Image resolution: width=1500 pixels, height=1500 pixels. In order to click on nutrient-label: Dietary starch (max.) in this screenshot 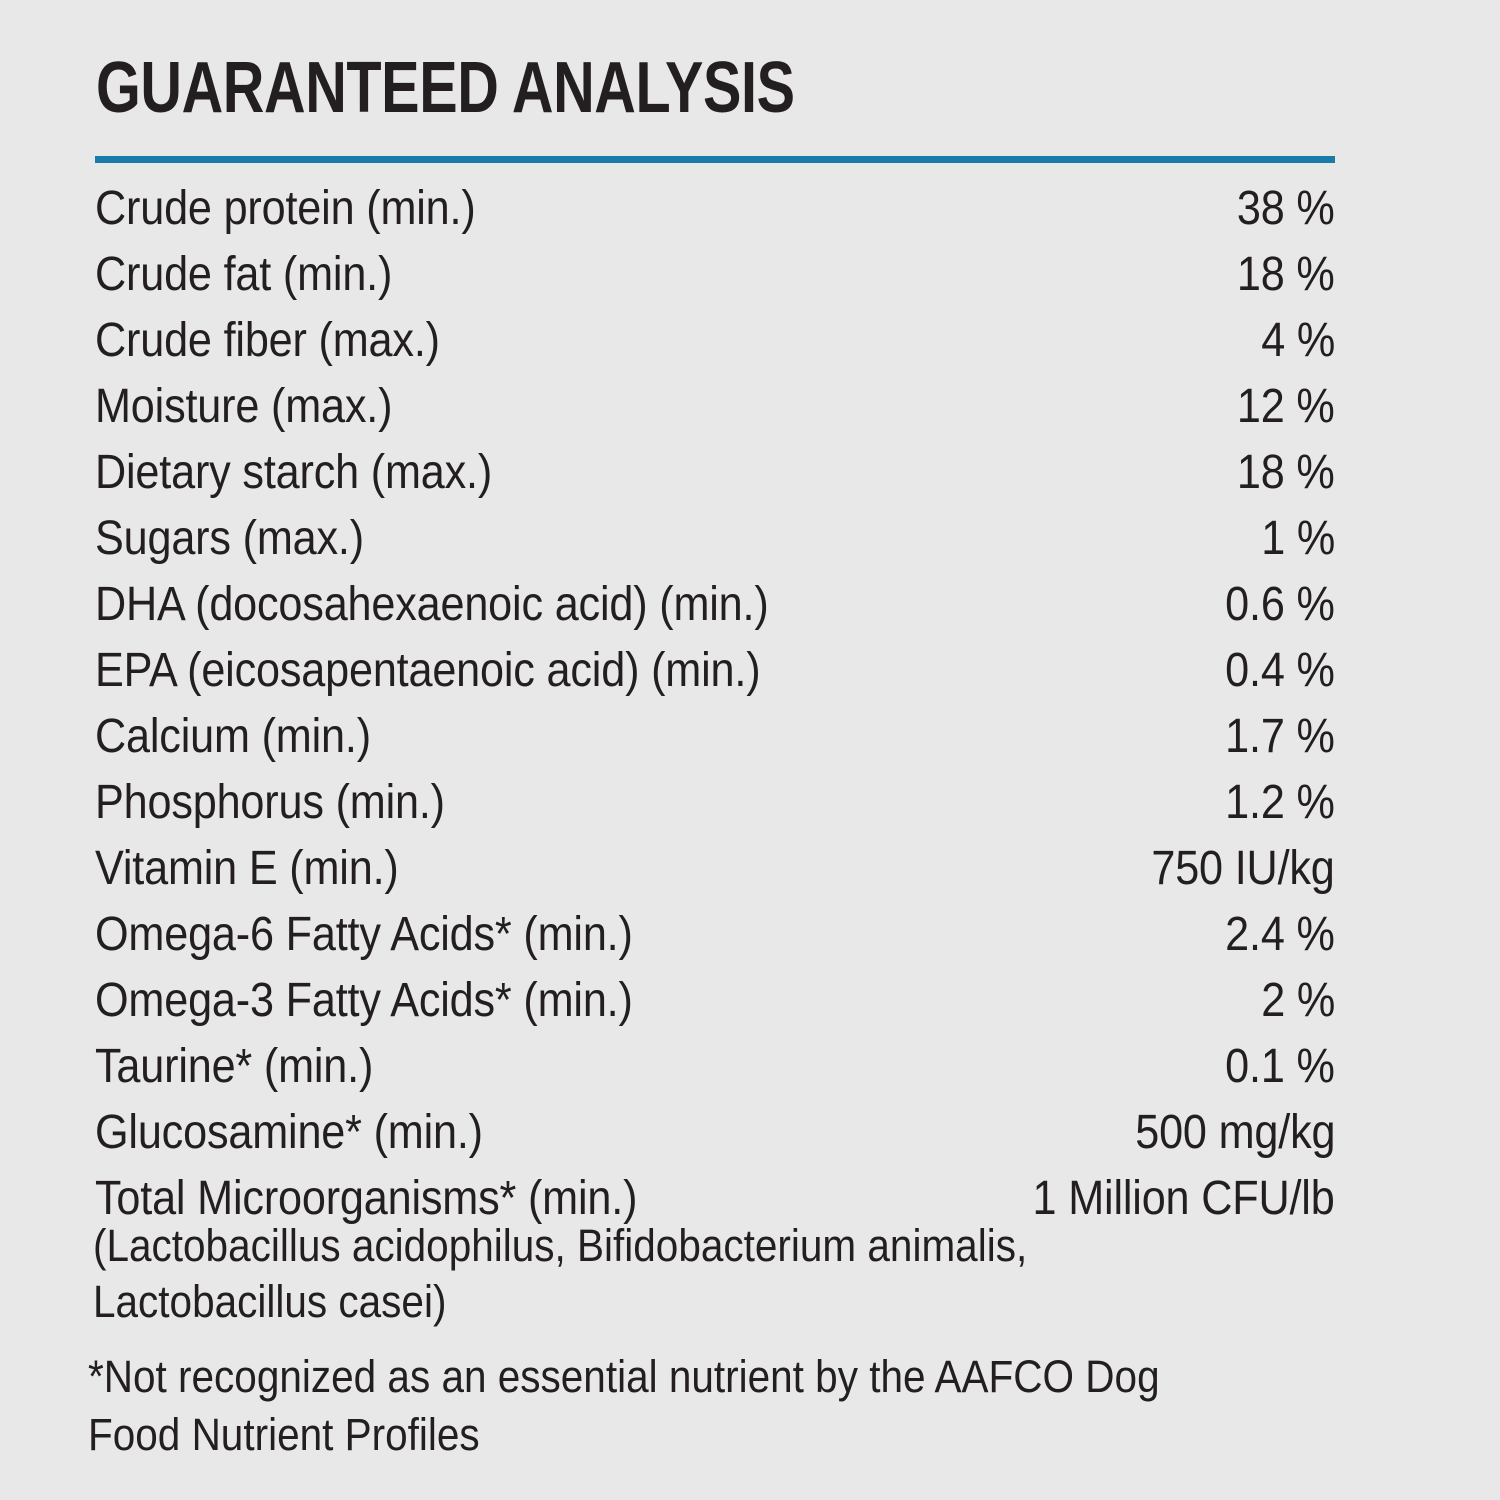, I will do `click(294, 472)`.